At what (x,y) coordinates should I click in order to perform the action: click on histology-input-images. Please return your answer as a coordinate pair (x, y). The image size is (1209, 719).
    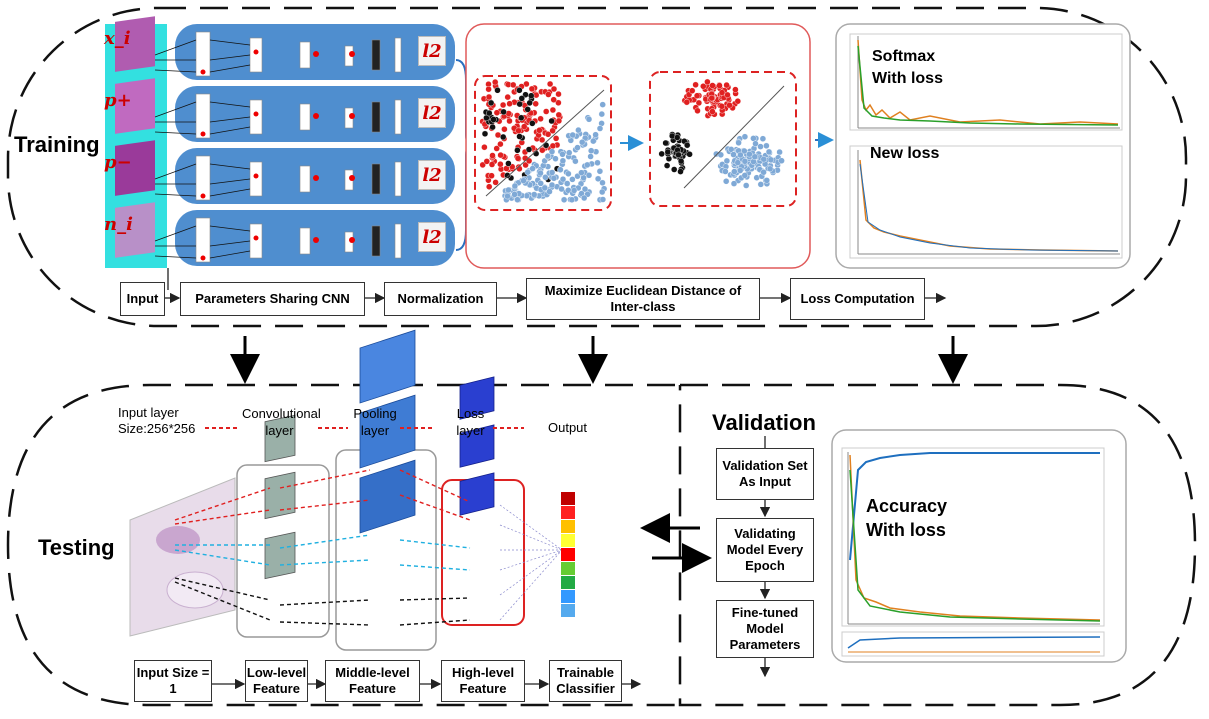
    Looking at the image, I should click on (135, 137).